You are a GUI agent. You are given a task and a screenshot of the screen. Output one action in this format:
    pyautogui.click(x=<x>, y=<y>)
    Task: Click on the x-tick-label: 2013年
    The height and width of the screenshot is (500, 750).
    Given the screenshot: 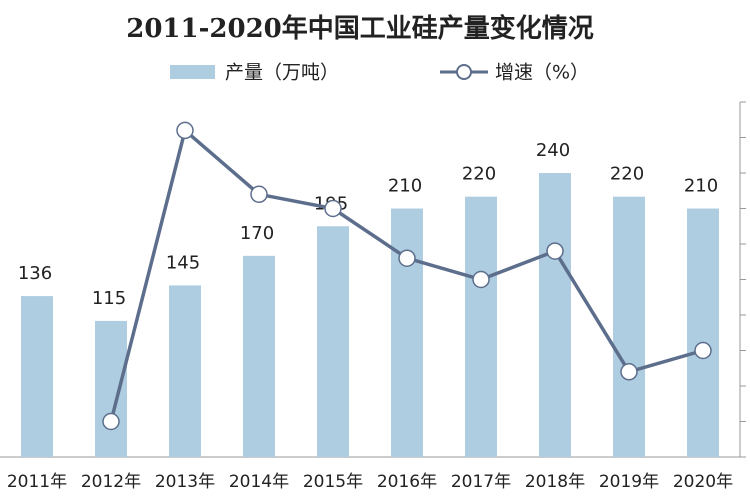 What is the action you would take?
    pyautogui.click(x=185, y=482)
    